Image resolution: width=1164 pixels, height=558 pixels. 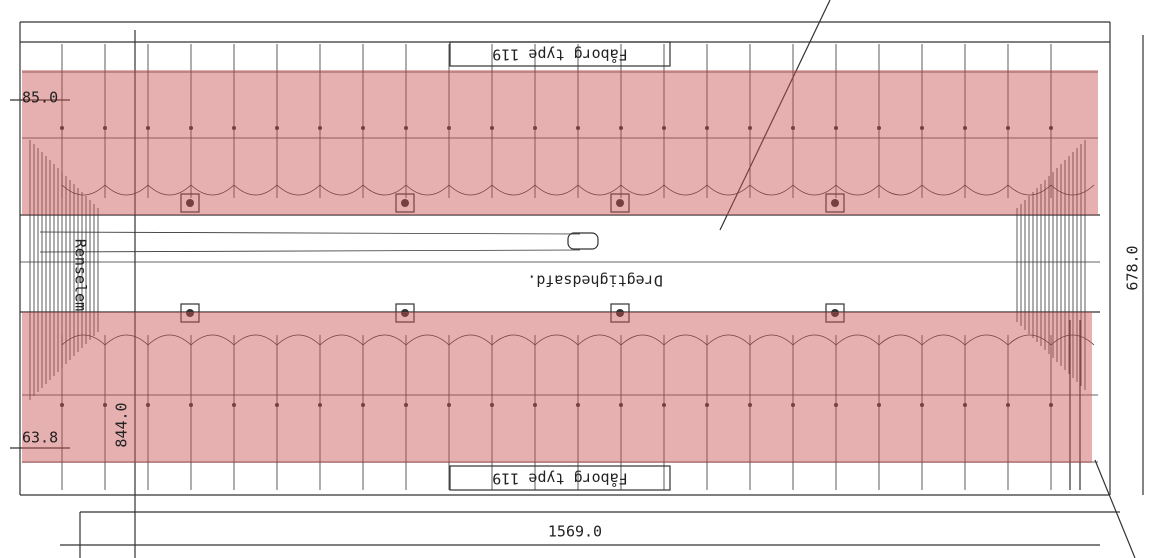 I want to click on dimension-label: 85.0, so click(x=40, y=98).